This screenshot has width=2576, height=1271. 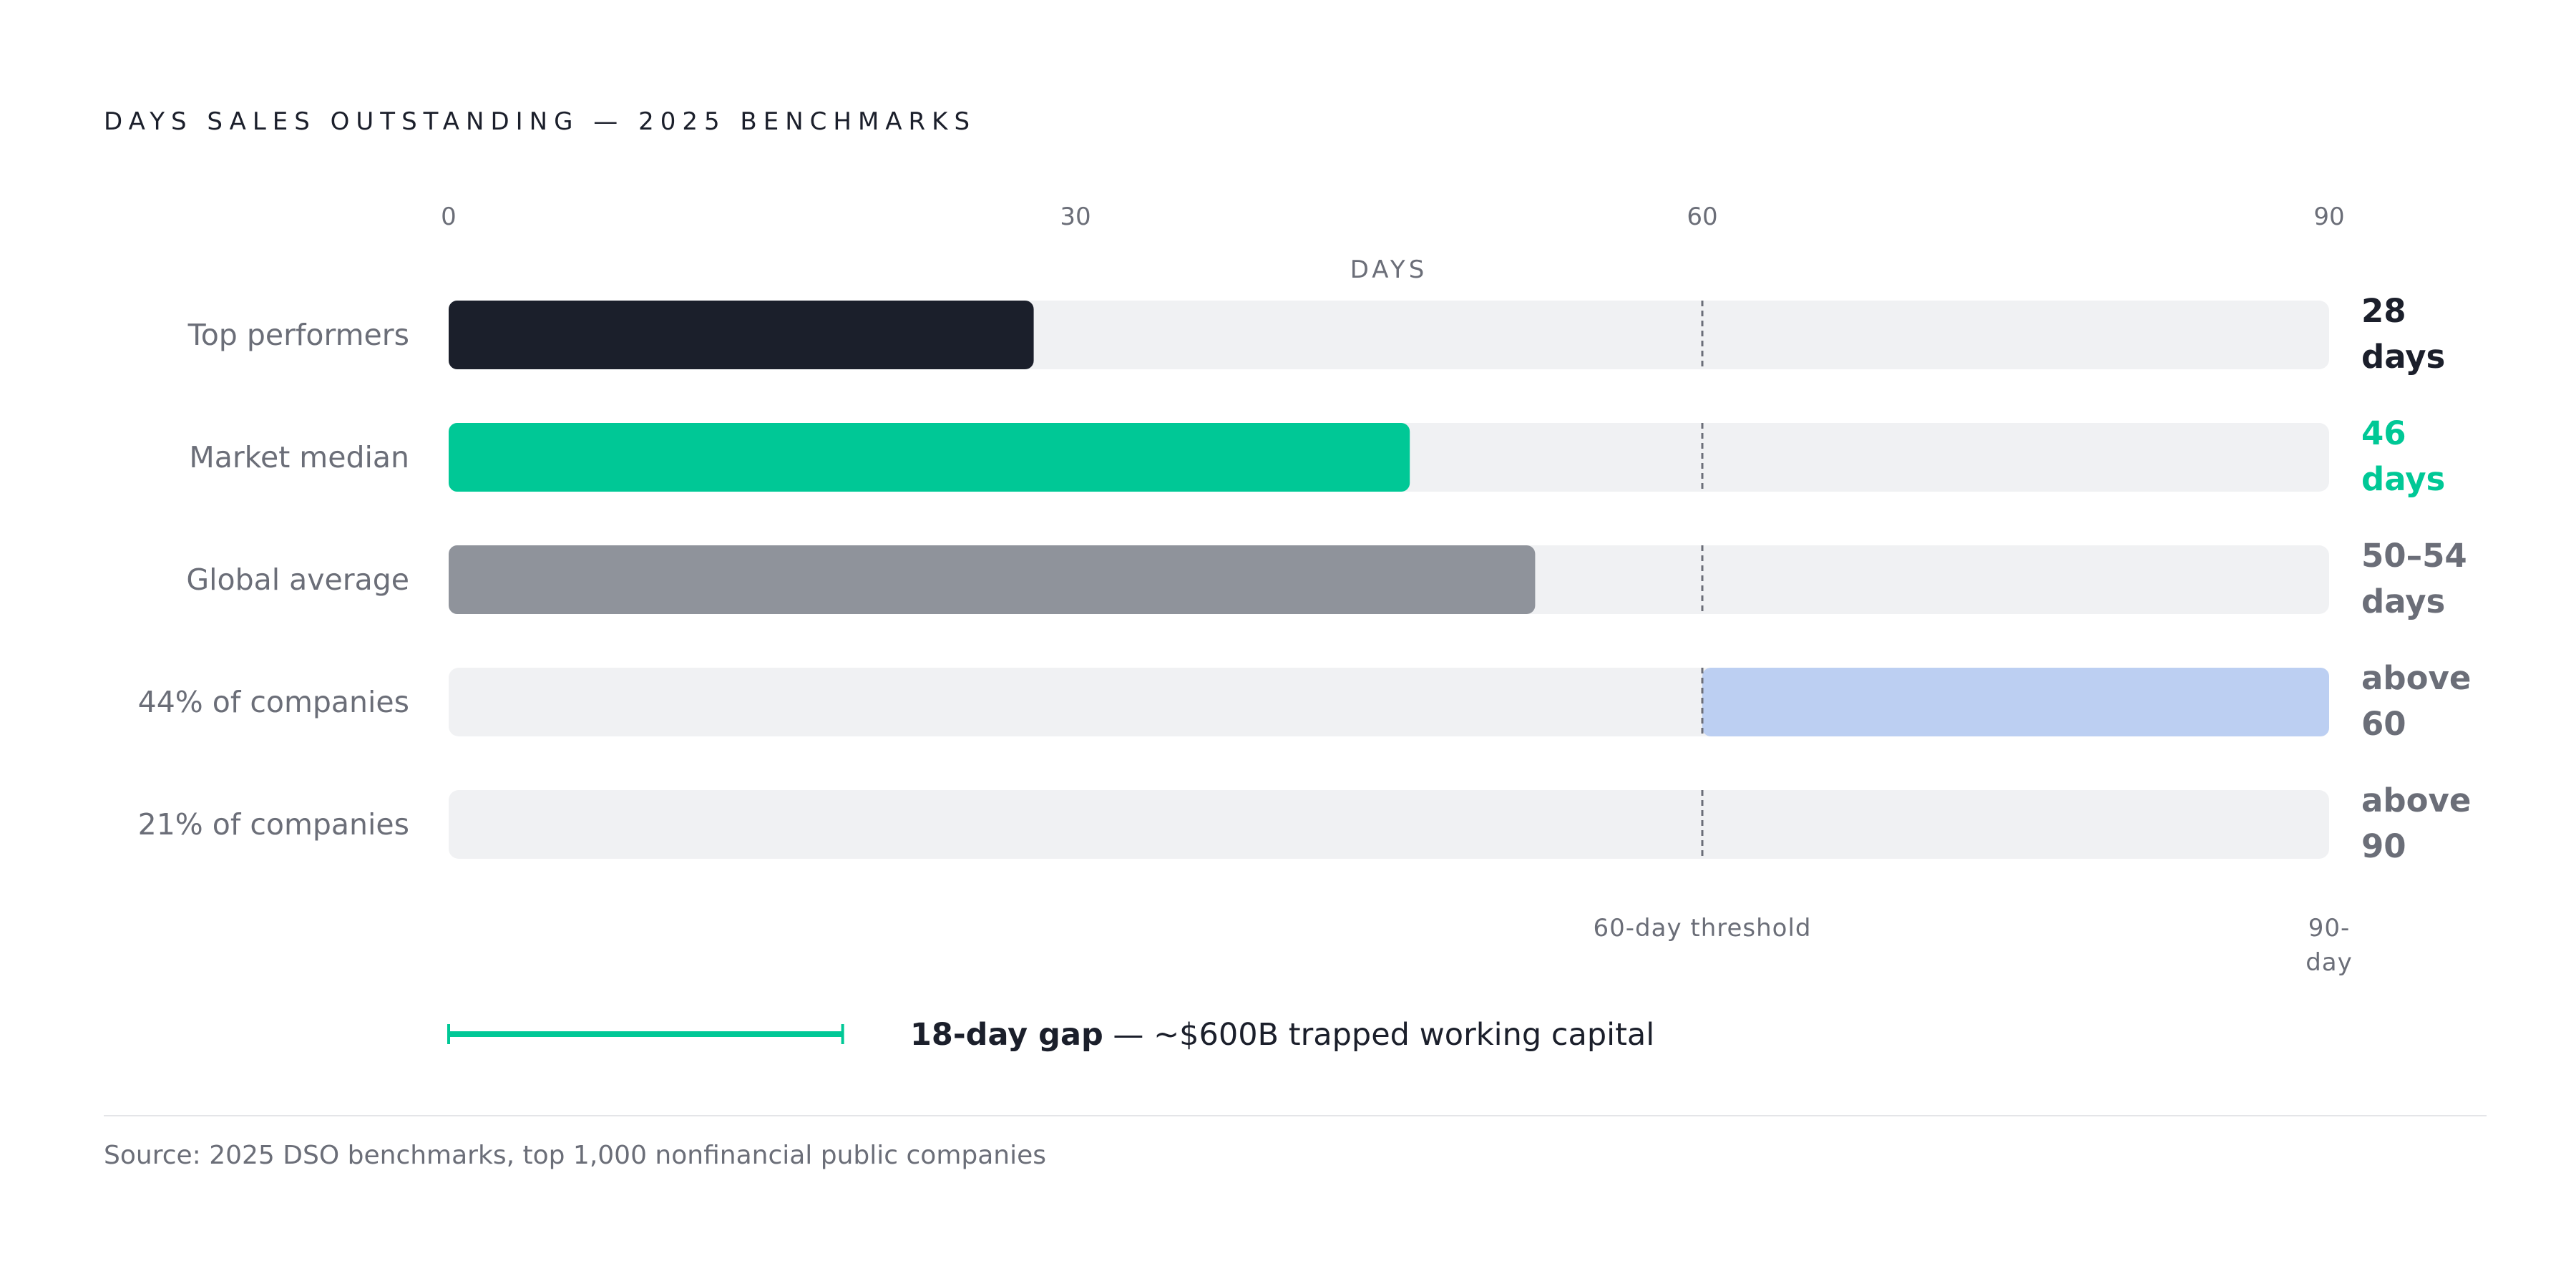 What do you see at coordinates (2328, 217) in the screenshot?
I see `x-tick-label: 90` at bounding box center [2328, 217].